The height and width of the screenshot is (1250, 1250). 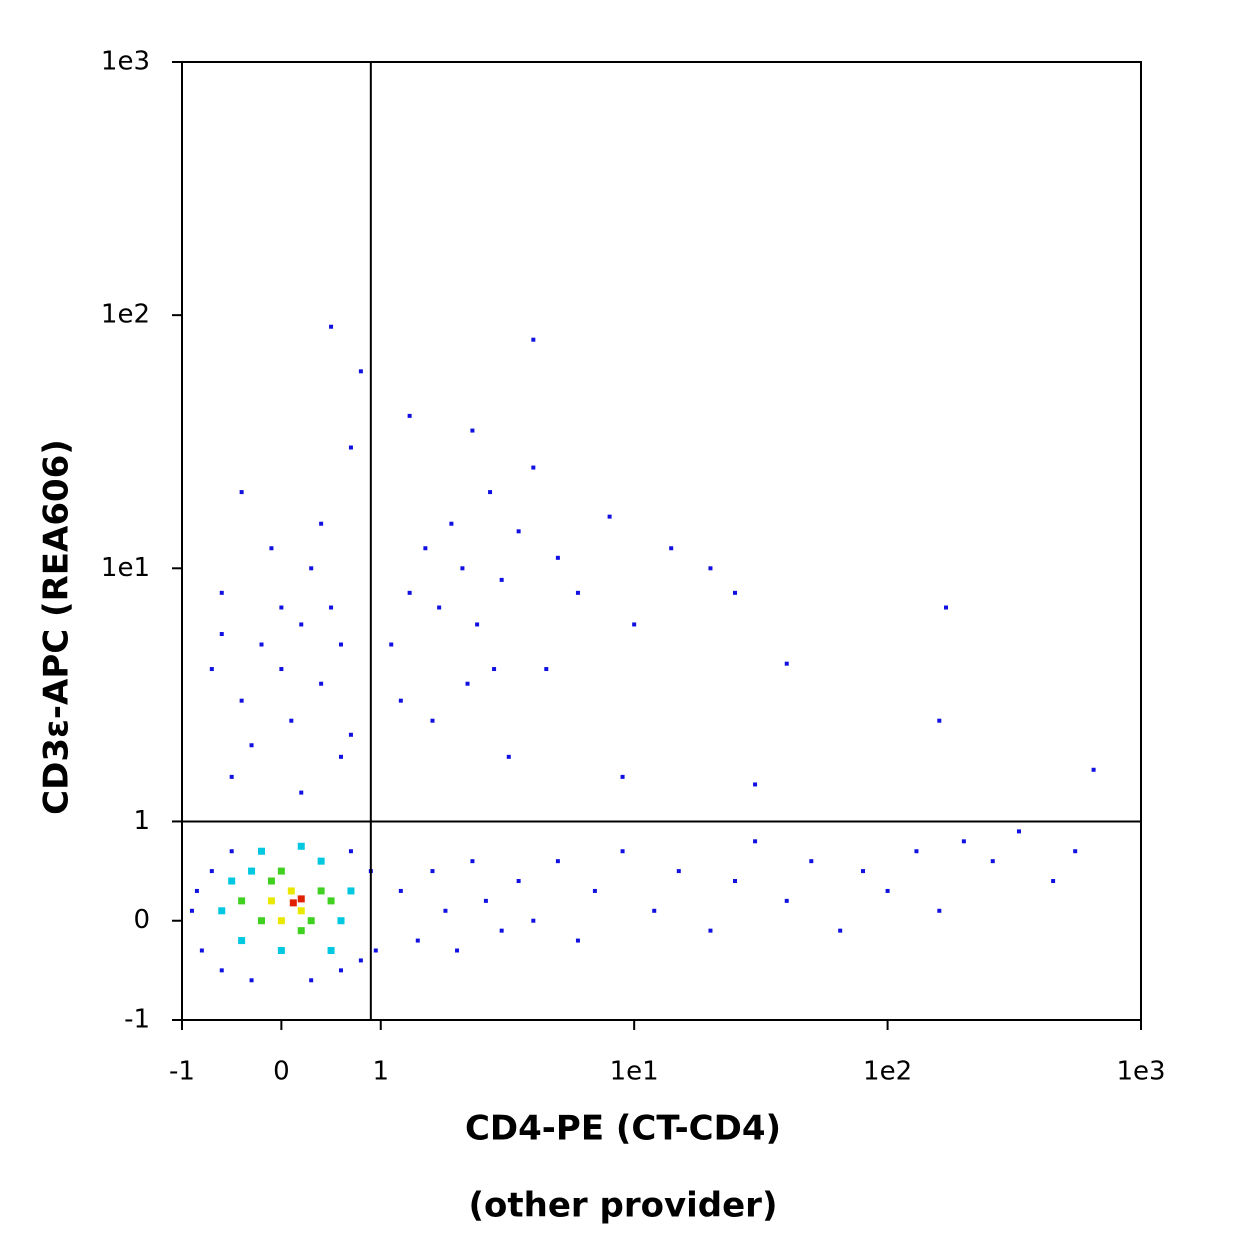 I want to click on x-tick-label: 1, so click(x=380, y=1072).